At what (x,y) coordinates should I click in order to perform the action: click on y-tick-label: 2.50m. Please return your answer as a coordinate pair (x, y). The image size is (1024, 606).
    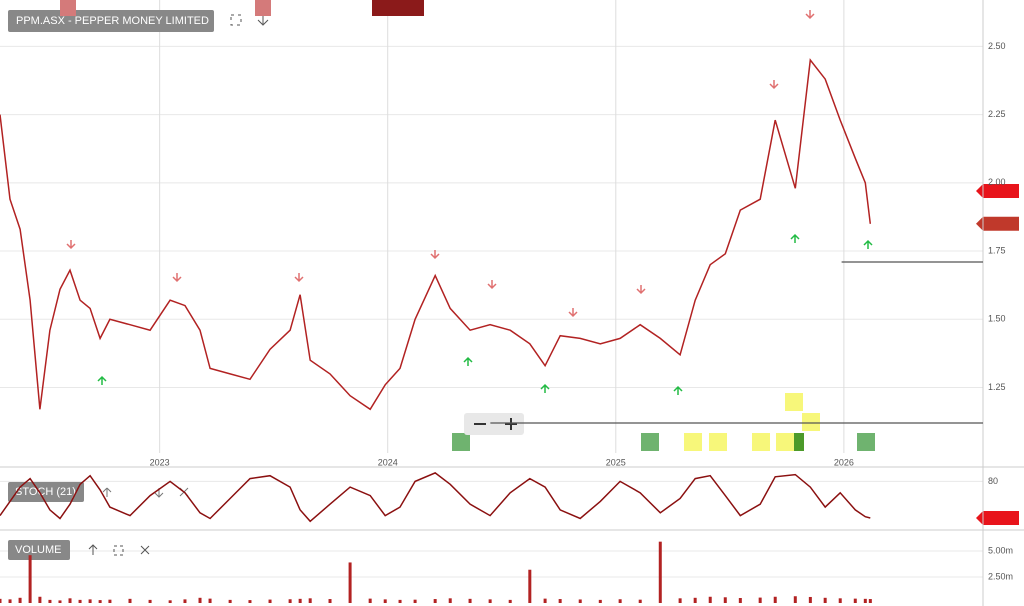
    Looking at the image, I should click on (1000, 576).